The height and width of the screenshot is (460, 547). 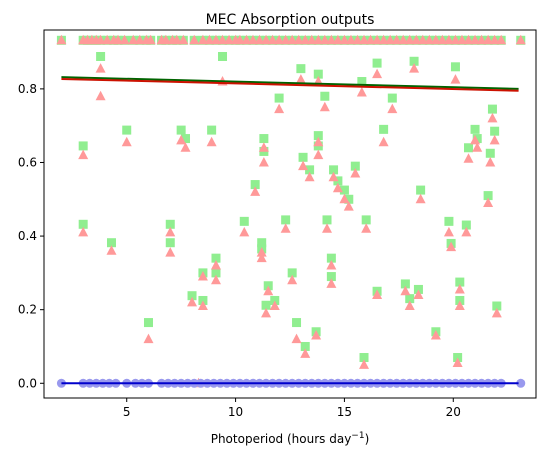 What do you see at coordinates (357, 436) in the screenshot?
I see `x-axis-label-exponent: −1` at bounding box center [357, 436].